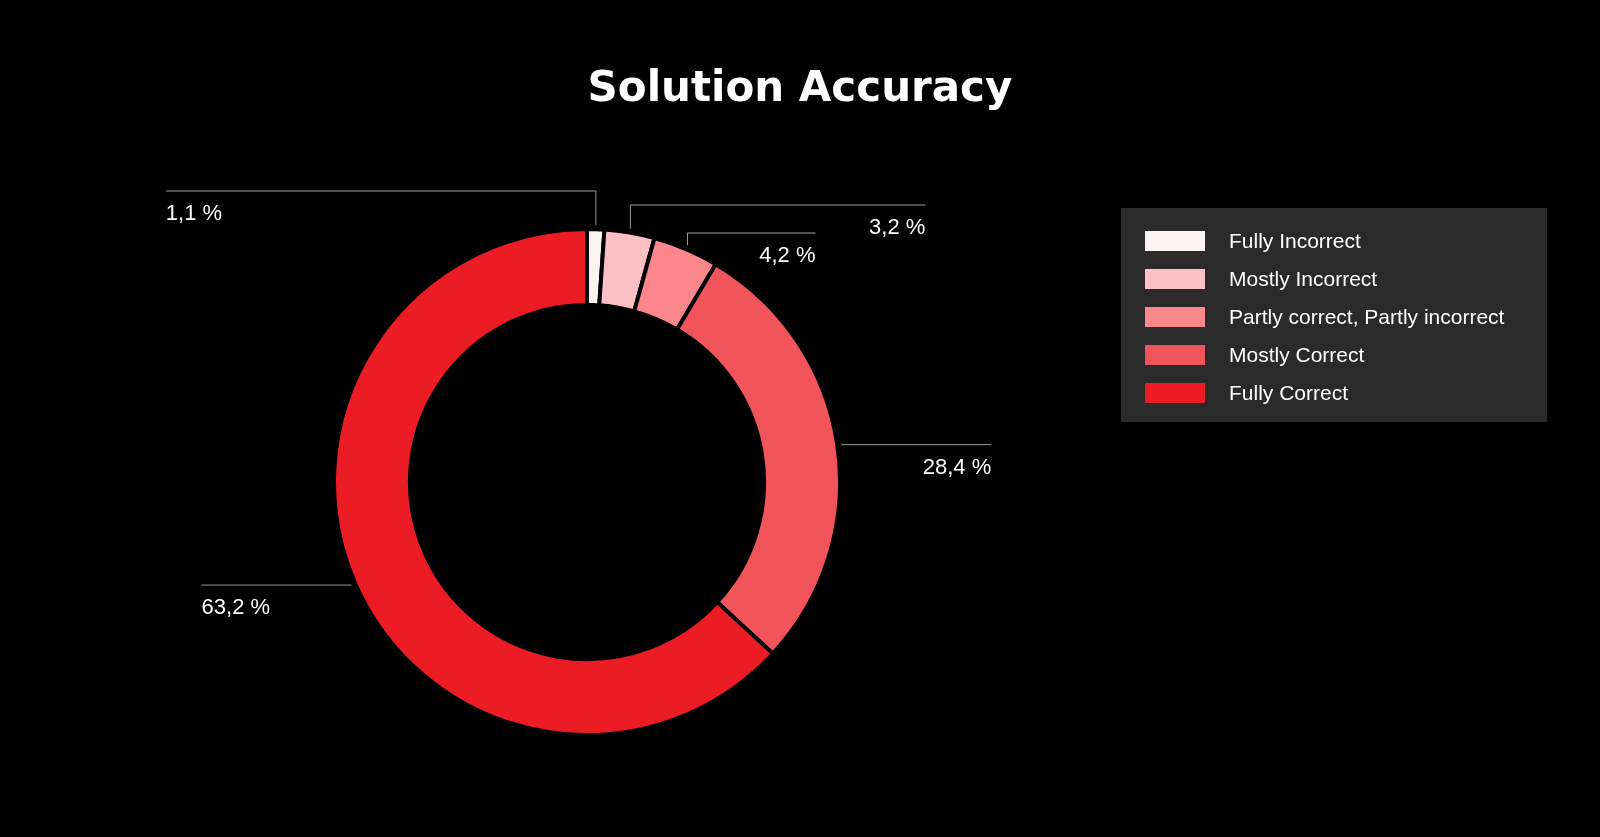 The width and height of the screenshot is (1600, 837). What do you see at coordinates (236, 607) in the screenshot?
I see `data-label: 63,2 %` at bounding box center [236, 607].